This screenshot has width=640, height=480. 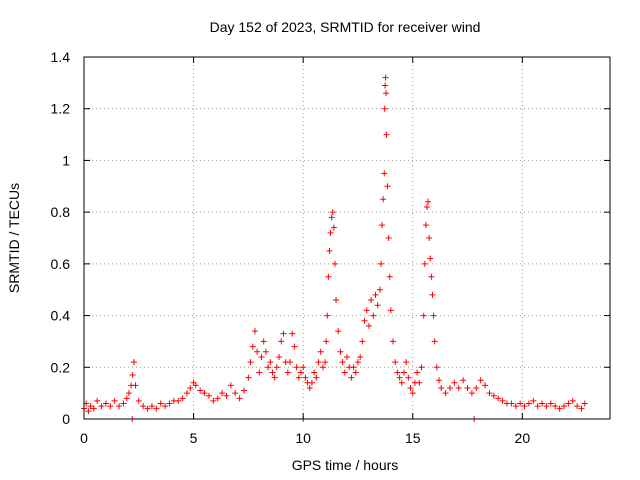 I want to click on y-tick-label: 1.2, so click(x=61, y=109).